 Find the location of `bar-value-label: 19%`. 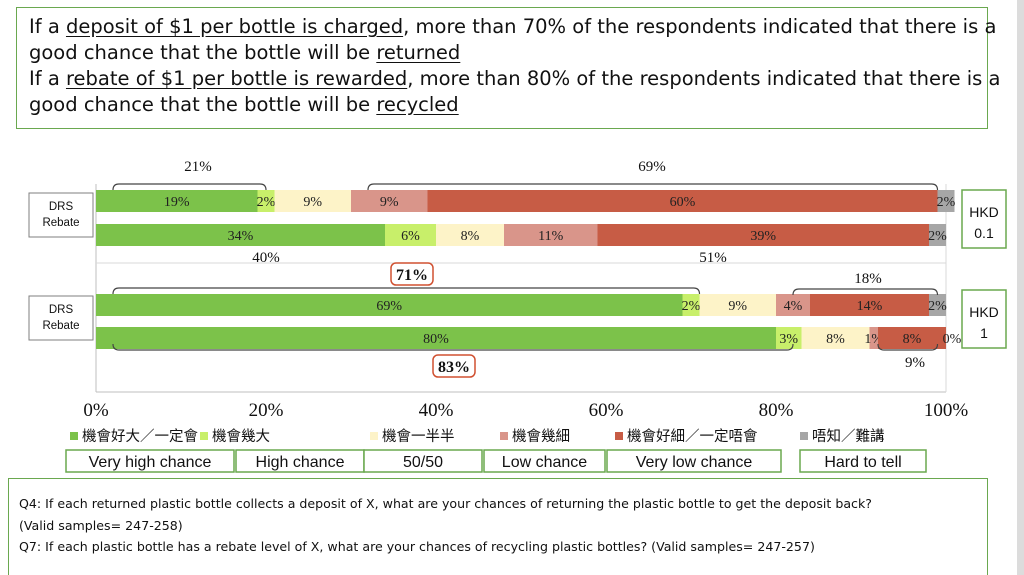

bar-value-label: 19% is located at coordinates (177, 202).